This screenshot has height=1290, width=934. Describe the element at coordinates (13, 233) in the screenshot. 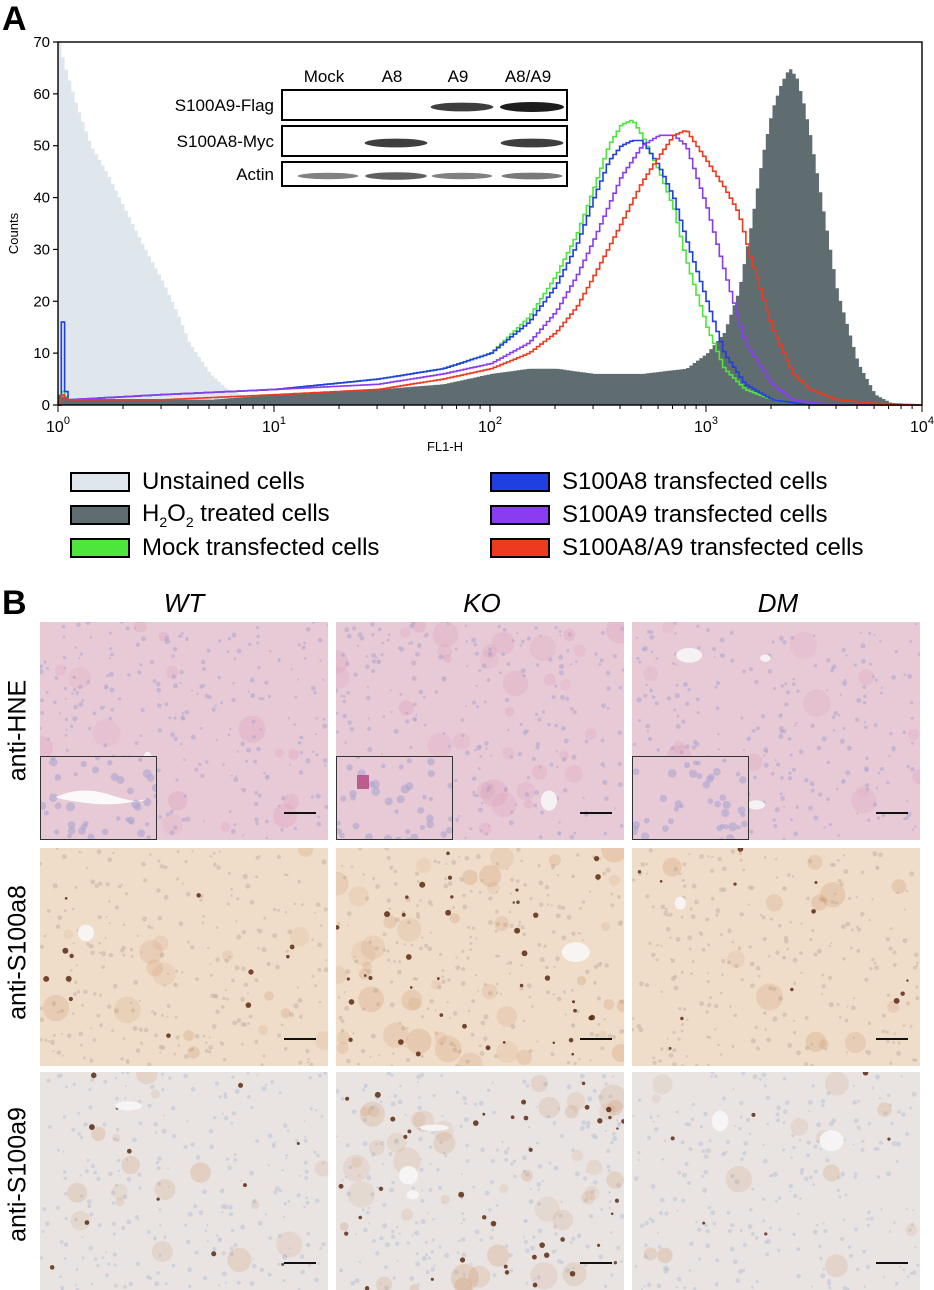

I see `y-axis-label: Counts` at that location.